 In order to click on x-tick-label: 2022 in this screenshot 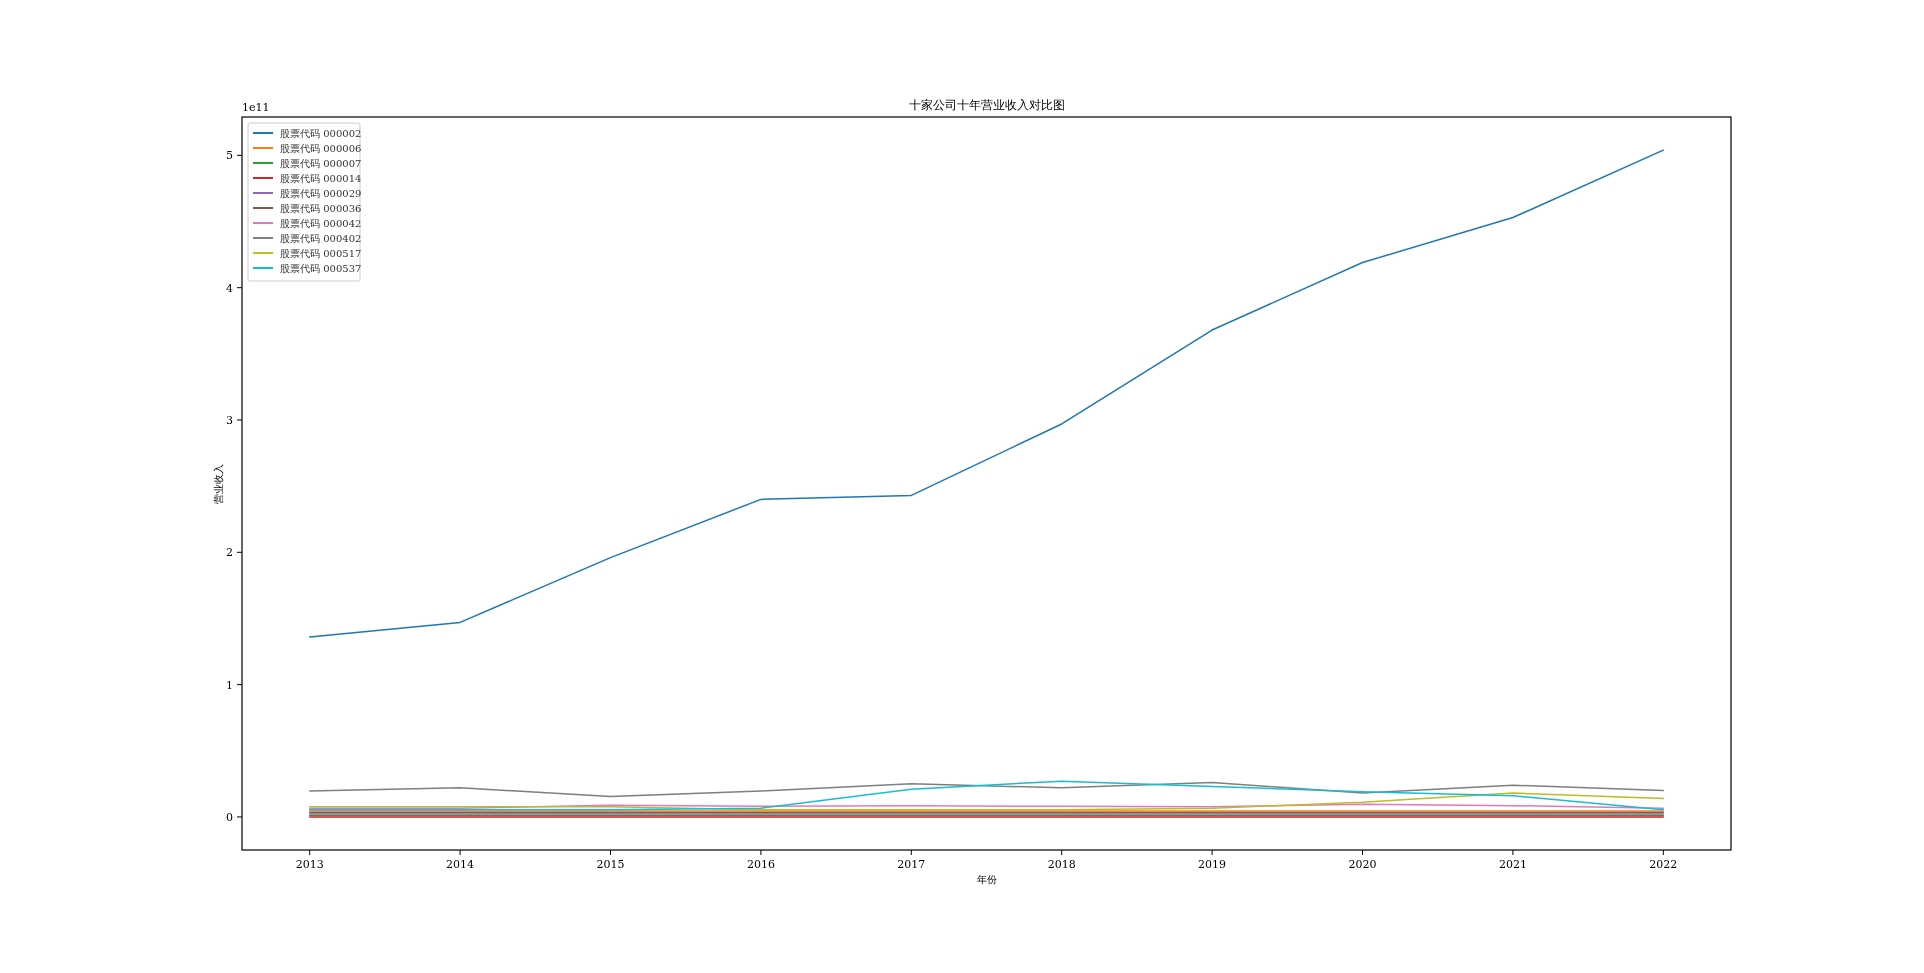, I will do `click(1663, 864)`.